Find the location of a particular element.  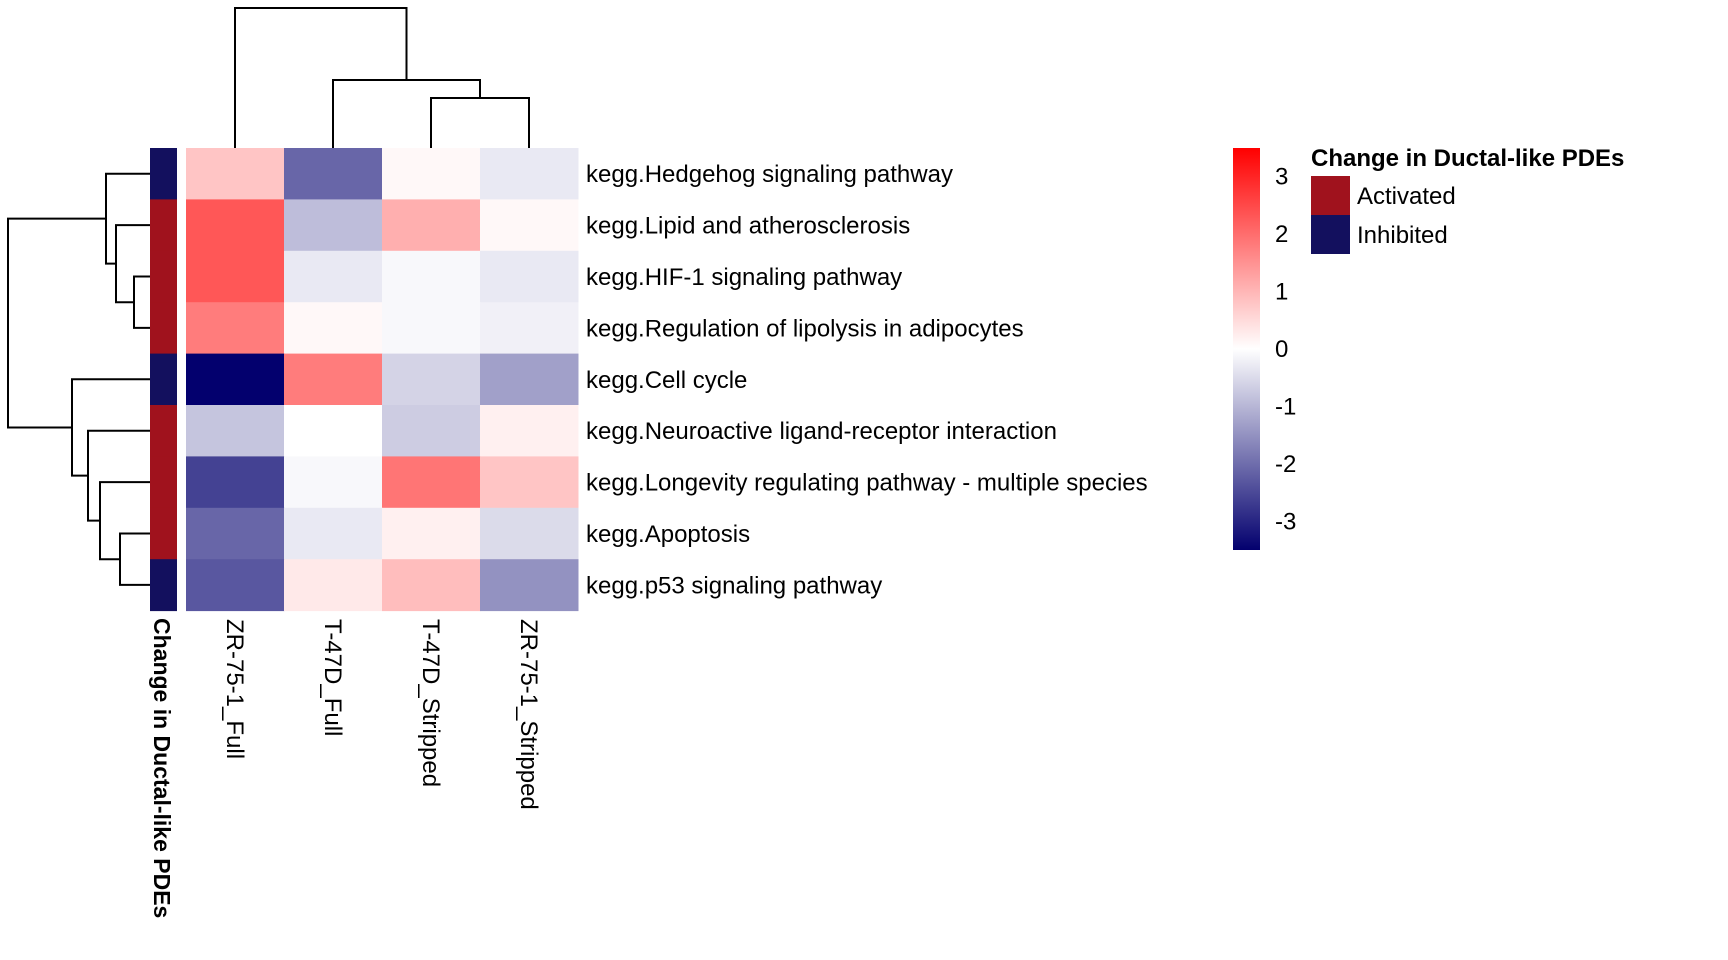

colorbar-tick-label: 2 is located at coordinates (1281, 234).